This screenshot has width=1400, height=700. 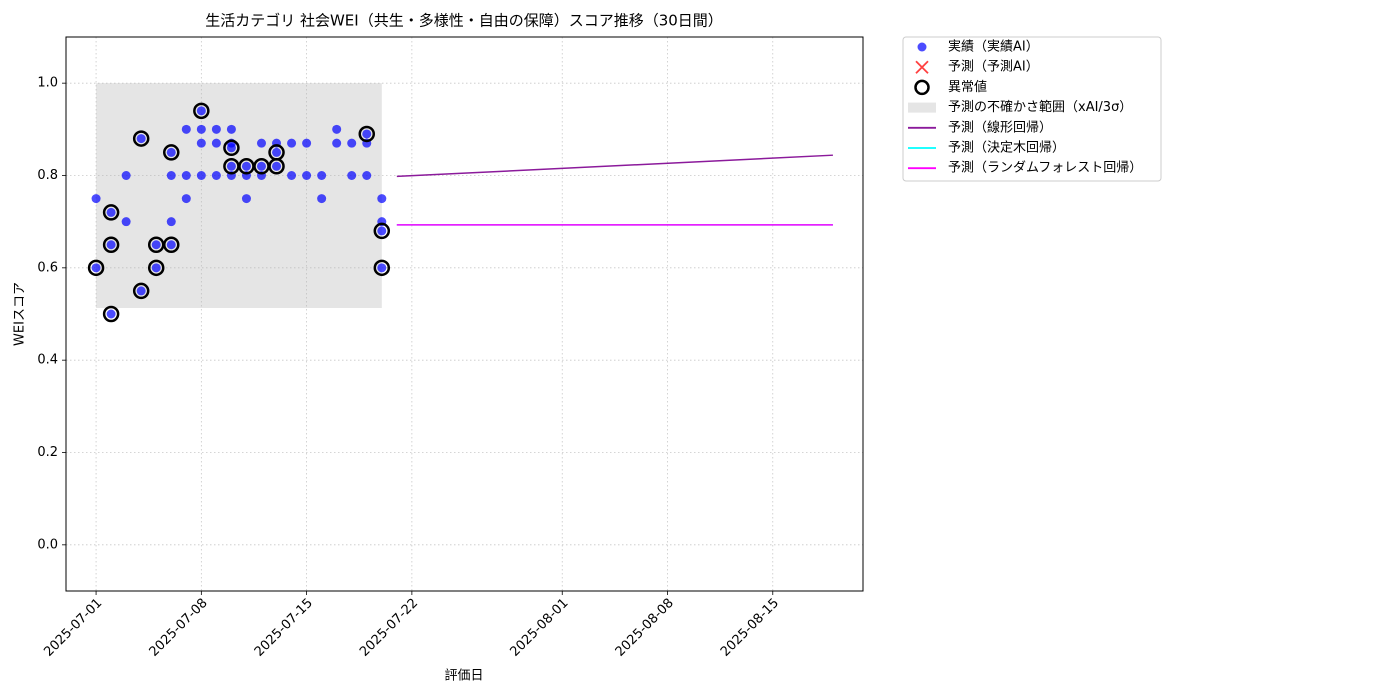 I want to click on legend-box, so click(x=1032, y=109).